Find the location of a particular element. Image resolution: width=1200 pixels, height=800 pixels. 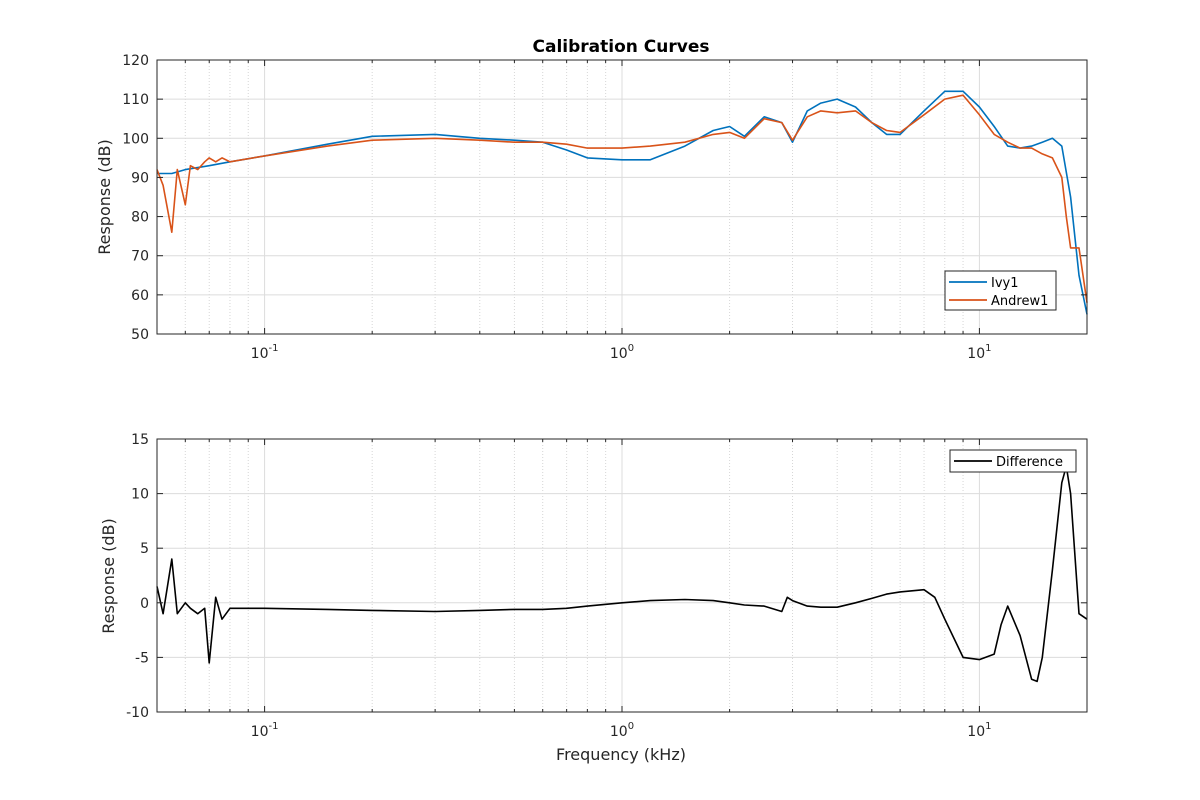

y-tick-label: 90 is located at coordinates (140, 178).